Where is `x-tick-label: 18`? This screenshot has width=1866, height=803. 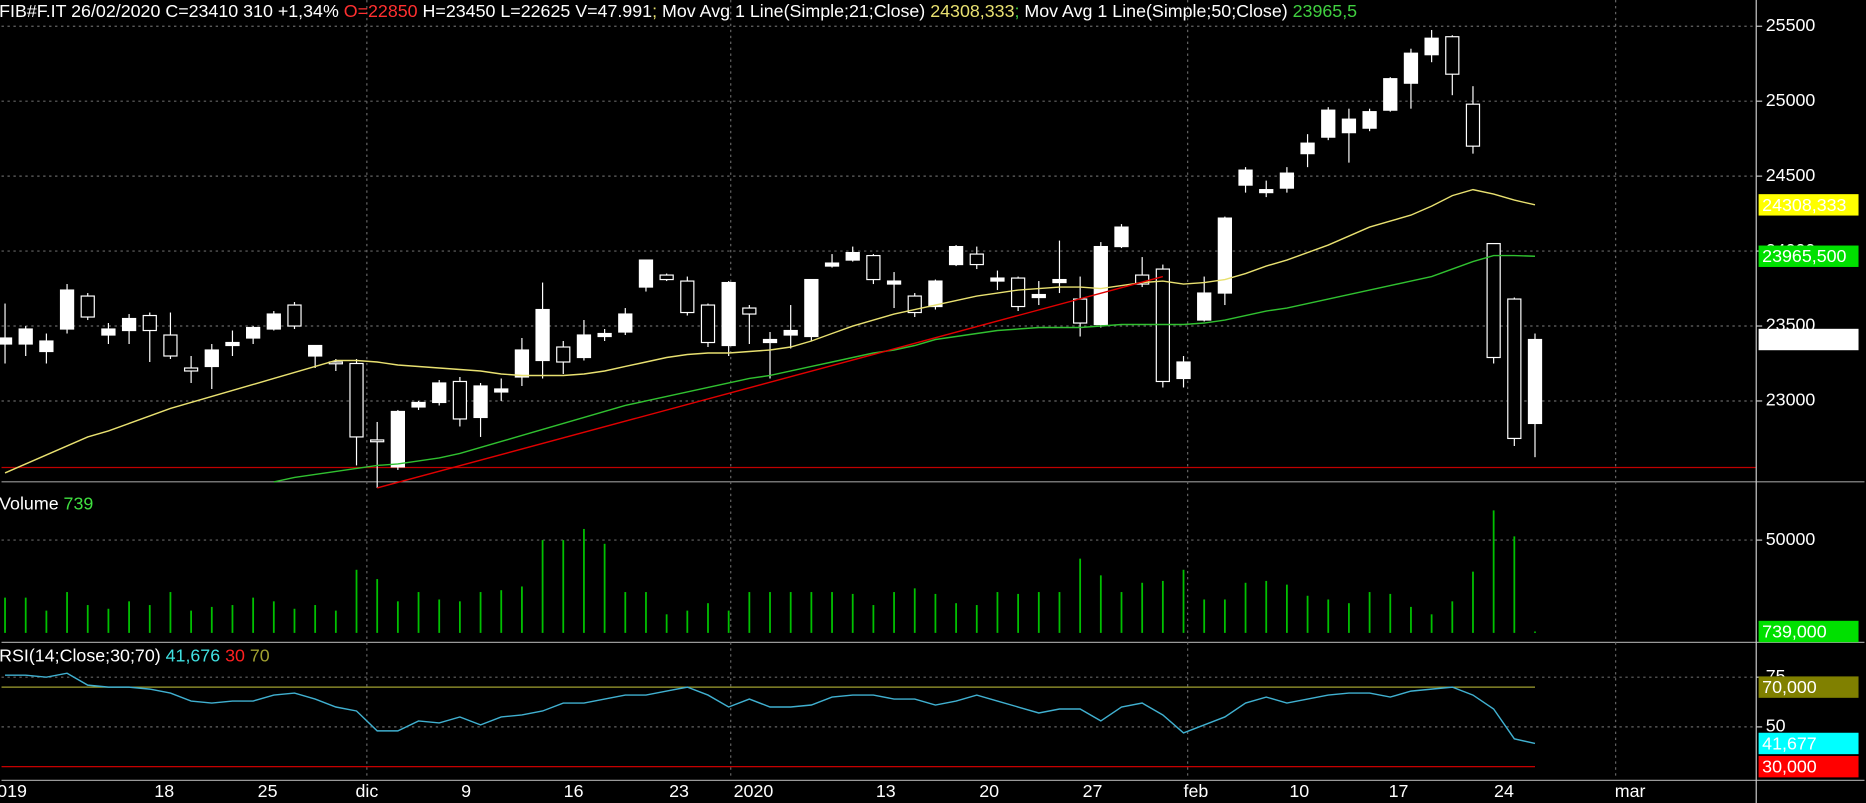 x-tick-label: 18 is located at coordinates (164, 791).